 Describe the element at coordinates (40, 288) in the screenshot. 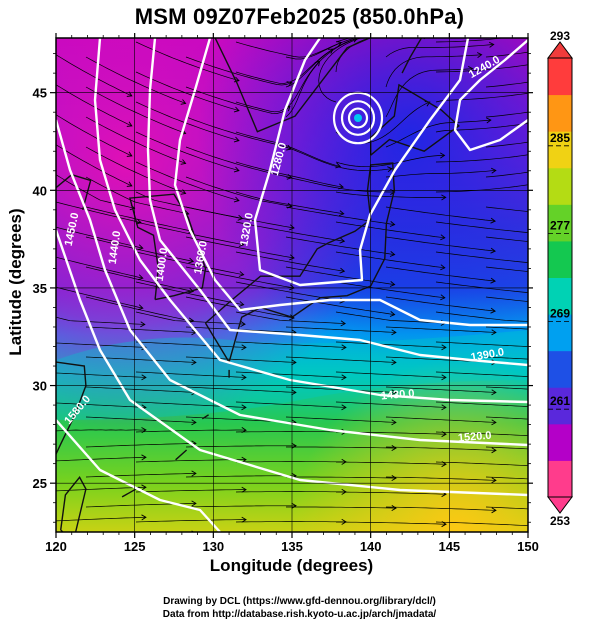

I see `y-tick-label: 35` at that location.